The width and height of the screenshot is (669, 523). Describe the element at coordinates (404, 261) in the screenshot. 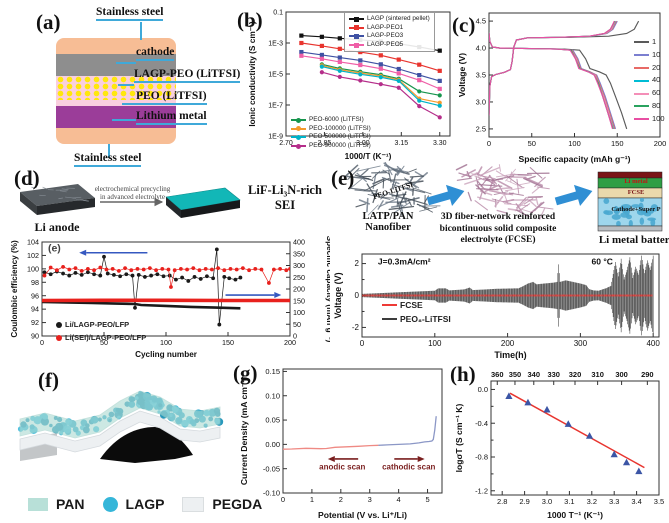

I see `svg-text: J=0.3mA/cm²` at that location.